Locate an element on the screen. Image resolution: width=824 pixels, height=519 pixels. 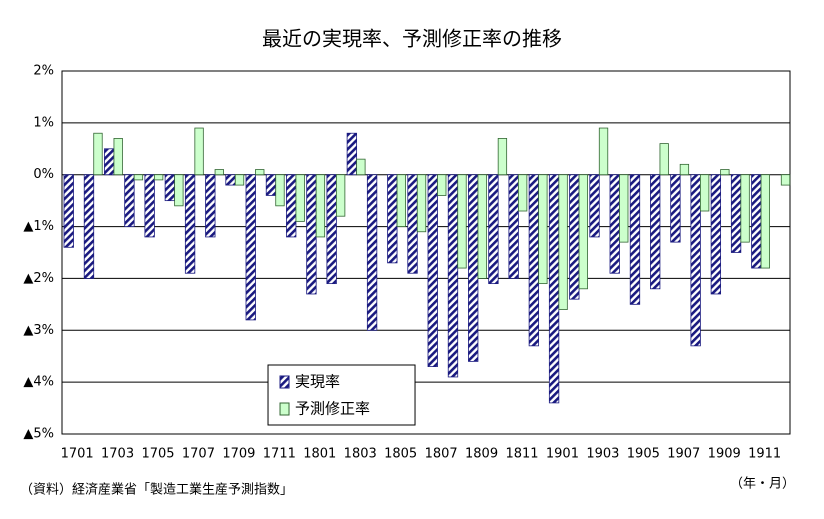
y-tick-label: ▲5% is located at coordinates (38, 434).